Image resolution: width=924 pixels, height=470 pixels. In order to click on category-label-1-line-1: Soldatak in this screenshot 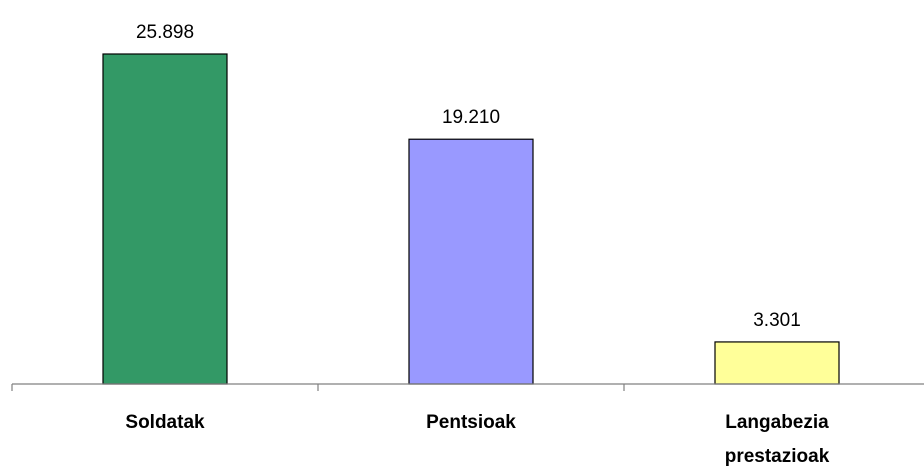, I will do `click(165, 422)`.